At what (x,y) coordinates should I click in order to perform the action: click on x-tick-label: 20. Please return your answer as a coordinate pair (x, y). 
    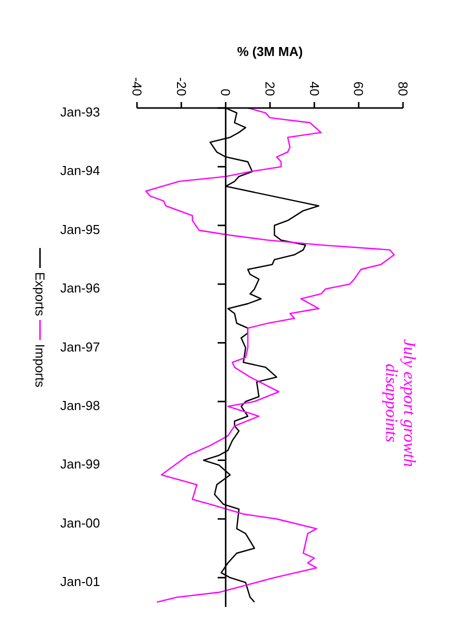
    Looking at the image, I should click on (270, 89).